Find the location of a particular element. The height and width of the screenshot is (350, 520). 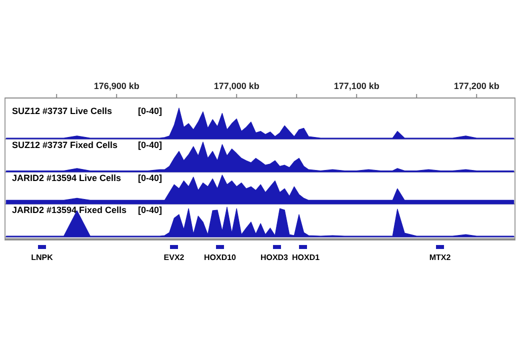

text: HOXD10 is located at coordinates (220, 257).